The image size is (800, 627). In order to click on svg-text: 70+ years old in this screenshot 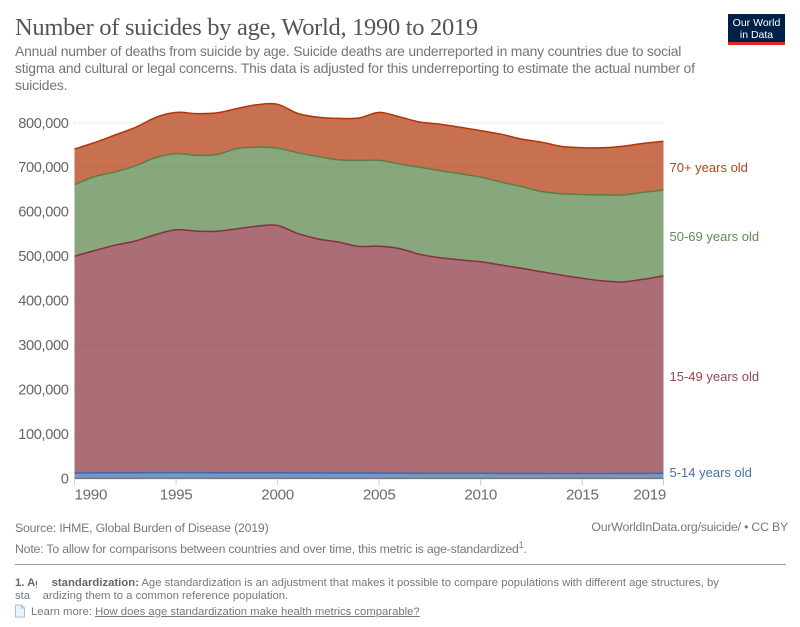, I will do `click(709, 167)`.